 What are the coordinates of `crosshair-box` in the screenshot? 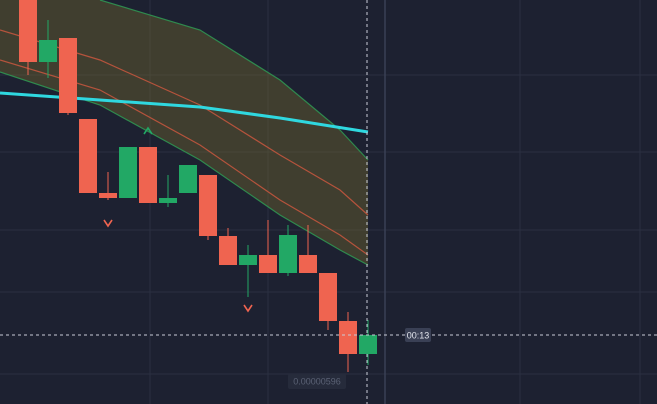 It's located at (317, 381).